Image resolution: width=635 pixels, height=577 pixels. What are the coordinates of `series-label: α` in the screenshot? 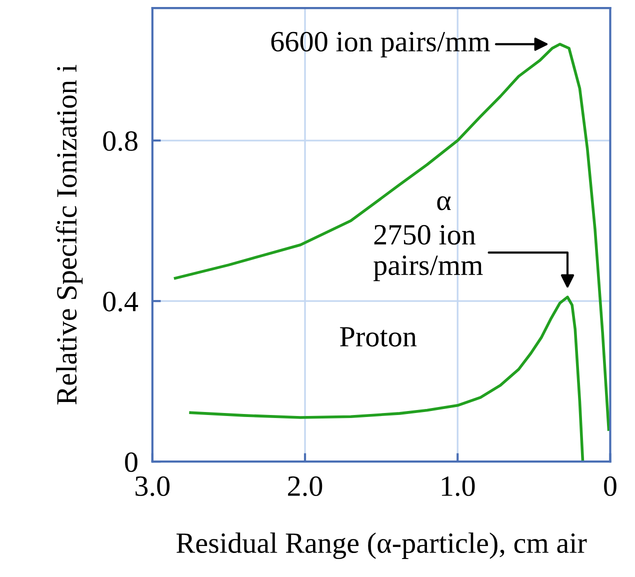 It's located at (444, 203).